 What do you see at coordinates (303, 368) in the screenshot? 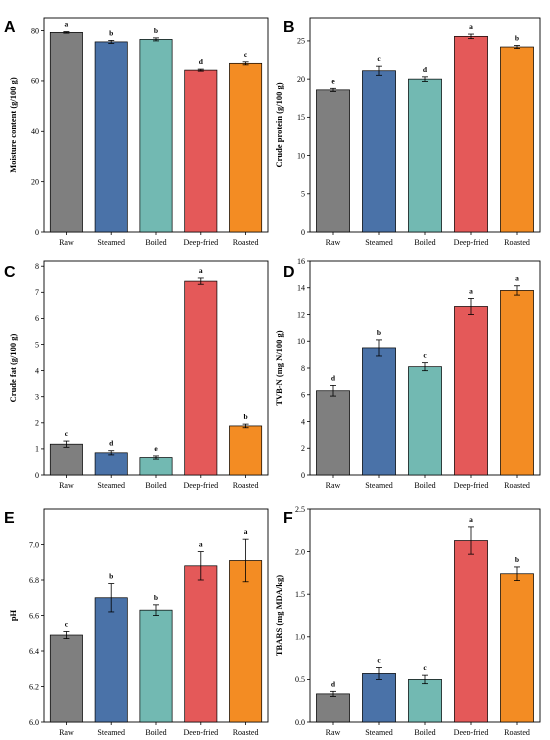
I see `y-tick-label: 8` at bounding box center [303, 368].